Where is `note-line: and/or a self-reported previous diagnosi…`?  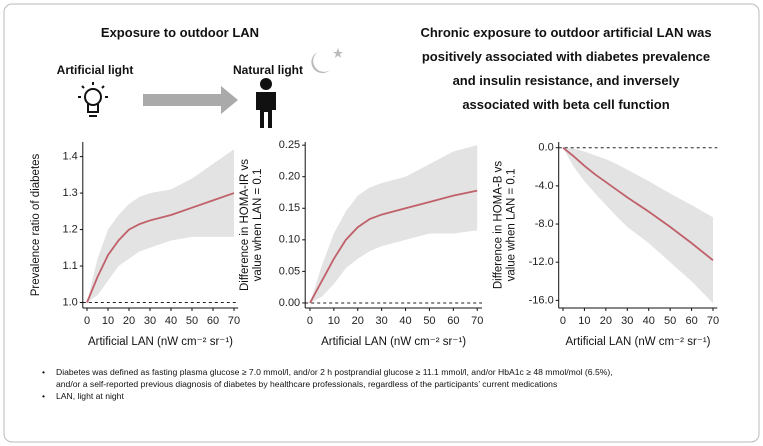 note-line: and/or a self-reported previous diagnosi… is located at coordinates (306, 384).